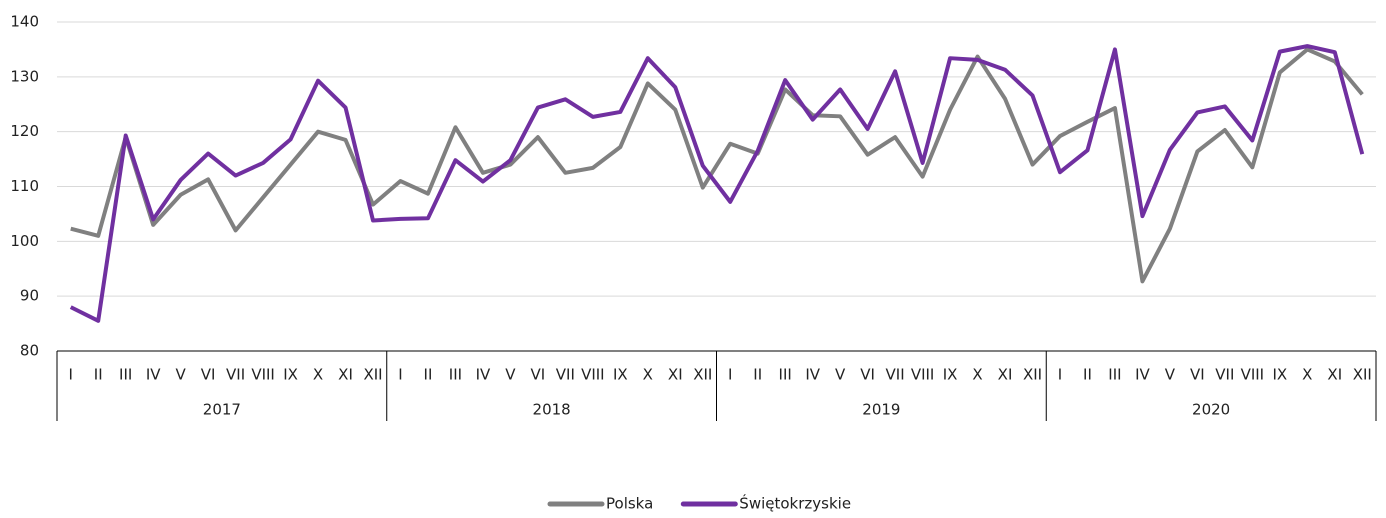 This screenshot has height=518, width=1386. I want to click on y-tick-label: 100, so click(24, 241).